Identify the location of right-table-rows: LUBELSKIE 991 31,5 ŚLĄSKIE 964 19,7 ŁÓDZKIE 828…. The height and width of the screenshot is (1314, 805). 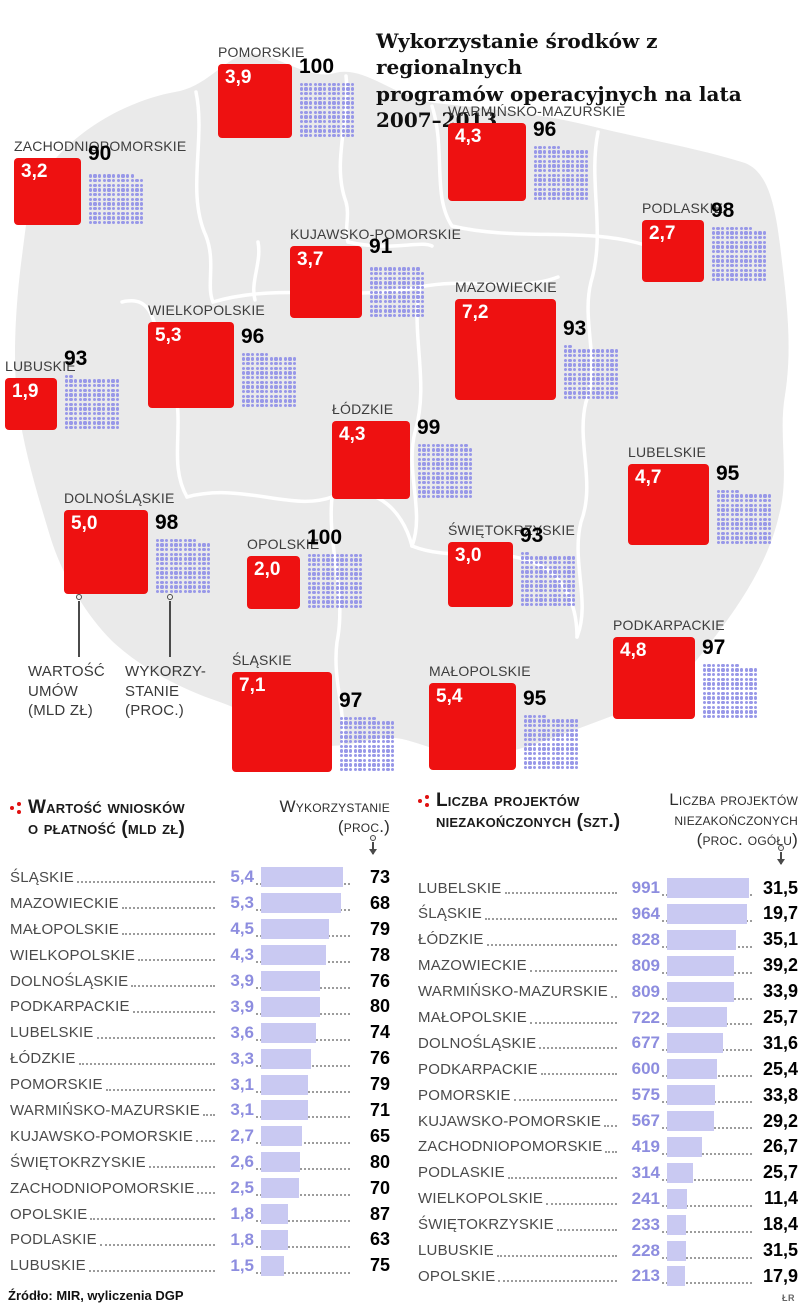
(608, 1082).